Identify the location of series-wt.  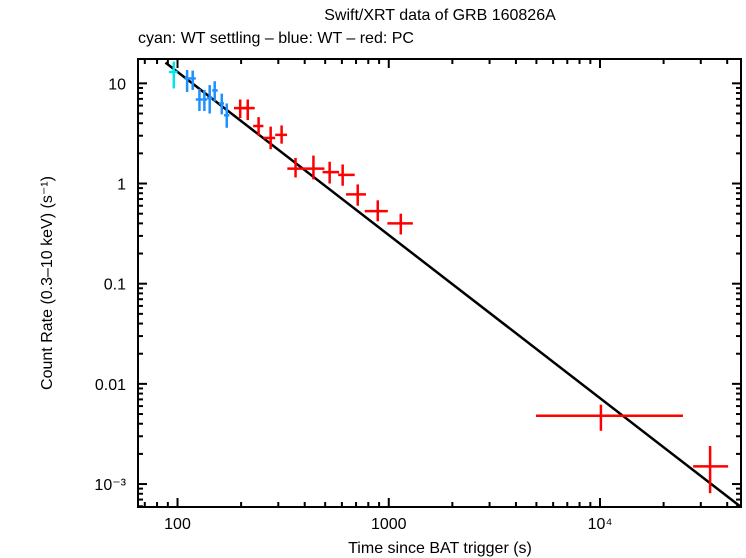
(207, 98).